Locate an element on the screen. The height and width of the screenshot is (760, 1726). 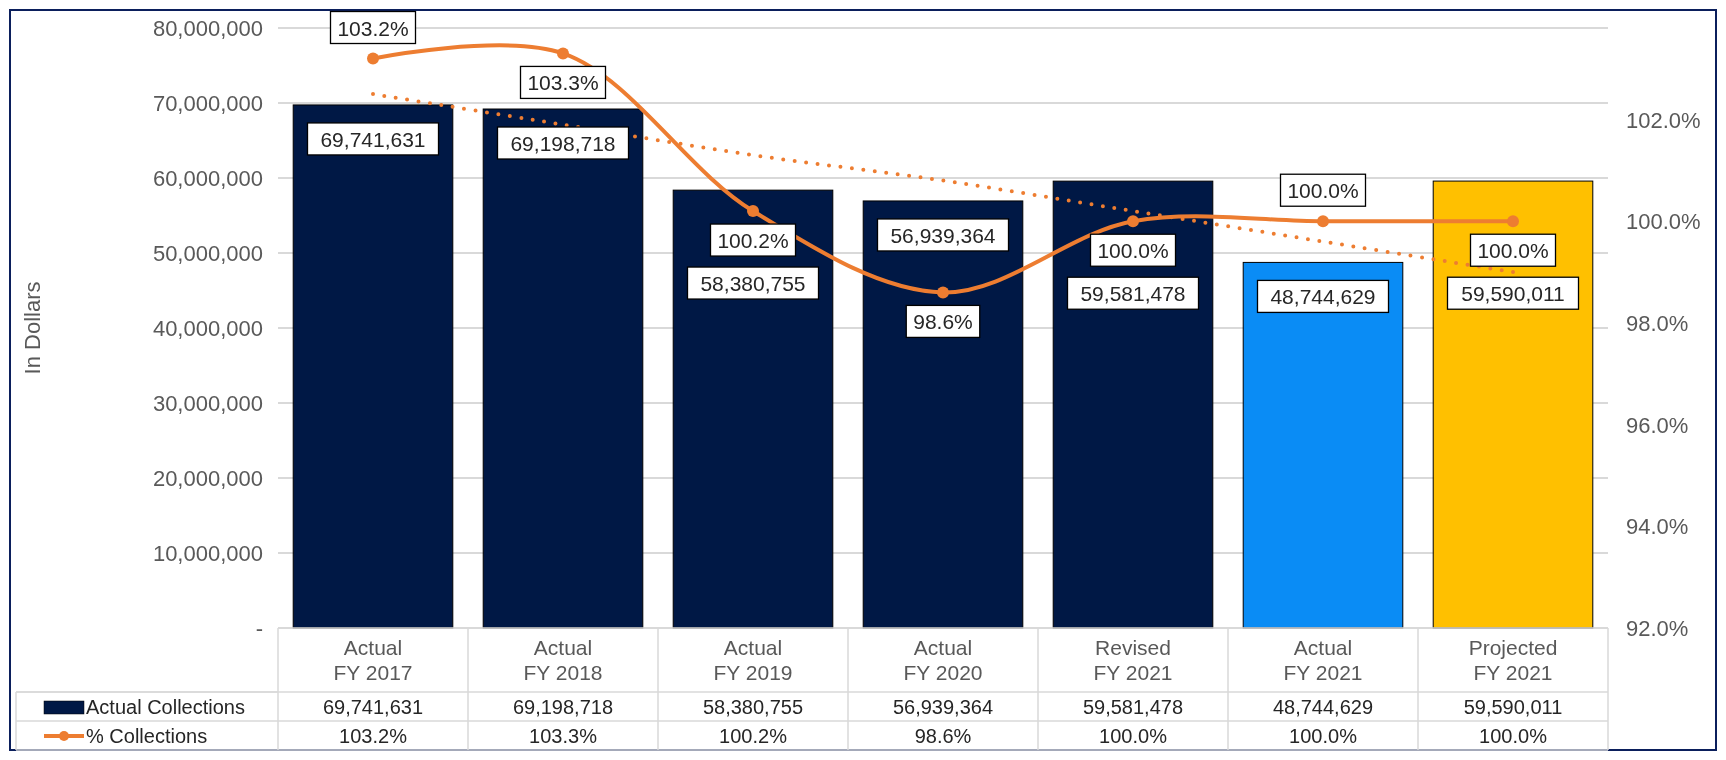
y-tick-label: 10,000,000 is located at coordinates (207, 553).